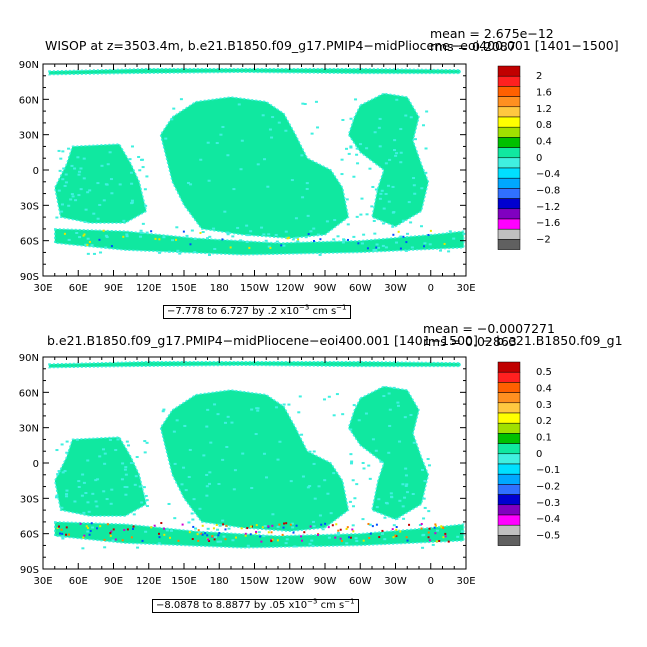 The height and width of the screenshot is (647, 647). What do you see at coordinates (36, 171) in the screenshot?
I see `lat-tick-label: 0` at bounding box center [36, 171].